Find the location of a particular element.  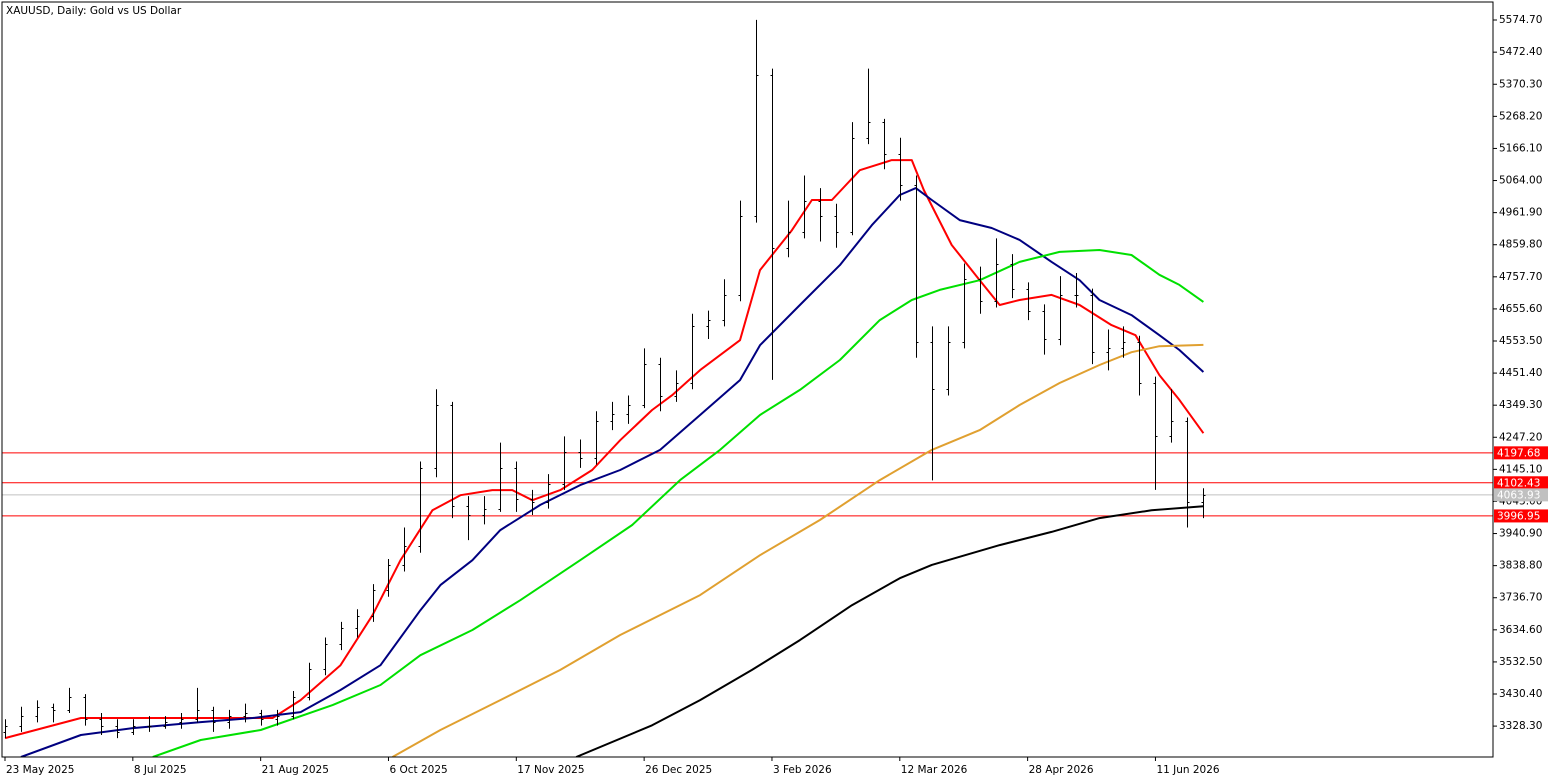

x-tick-label: 21 Aug 2025 is located at coordinates (295, 770).